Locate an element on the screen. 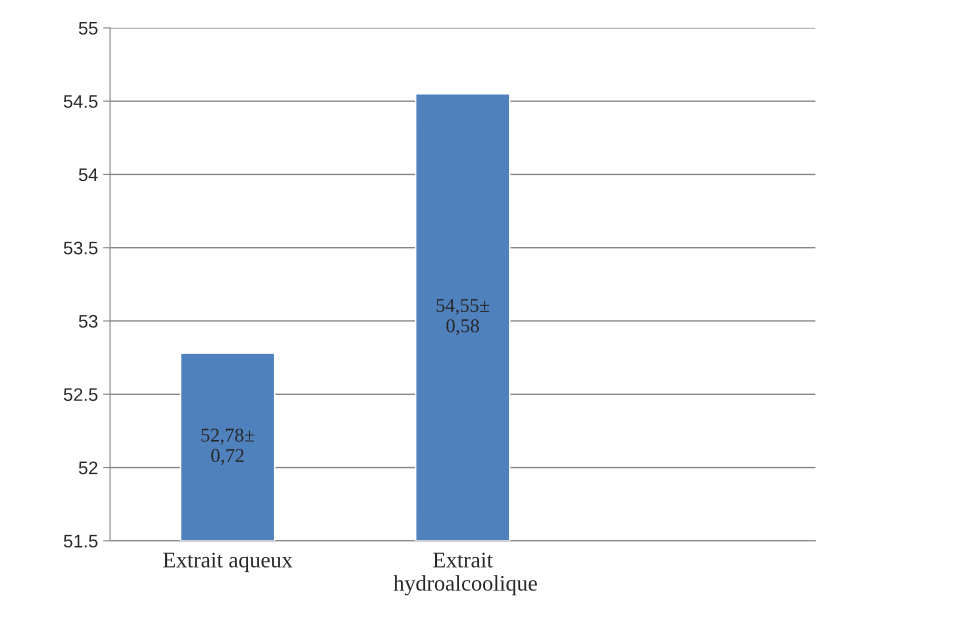 This screenshot has width=957, height=634. y-tick-label: 52 is located at coordinates (88, 467).